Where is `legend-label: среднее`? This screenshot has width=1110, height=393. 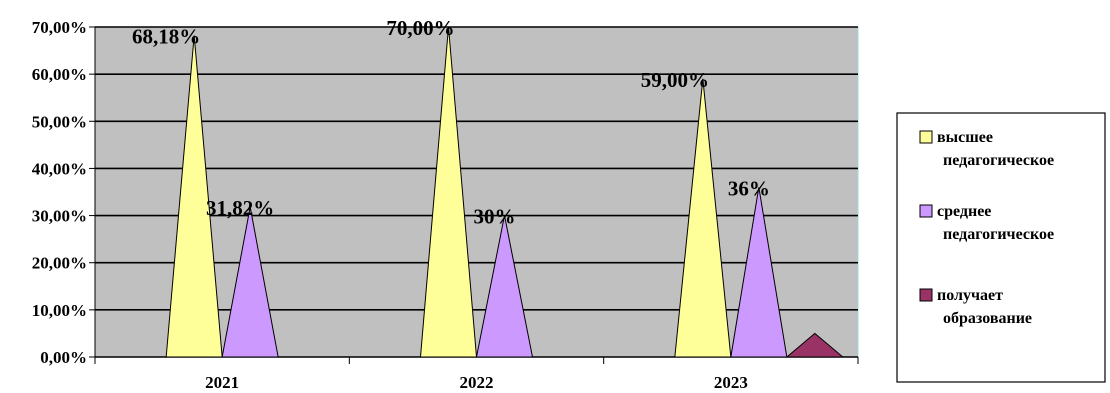
legend-label: среднее is located at coordinates (964, 211).